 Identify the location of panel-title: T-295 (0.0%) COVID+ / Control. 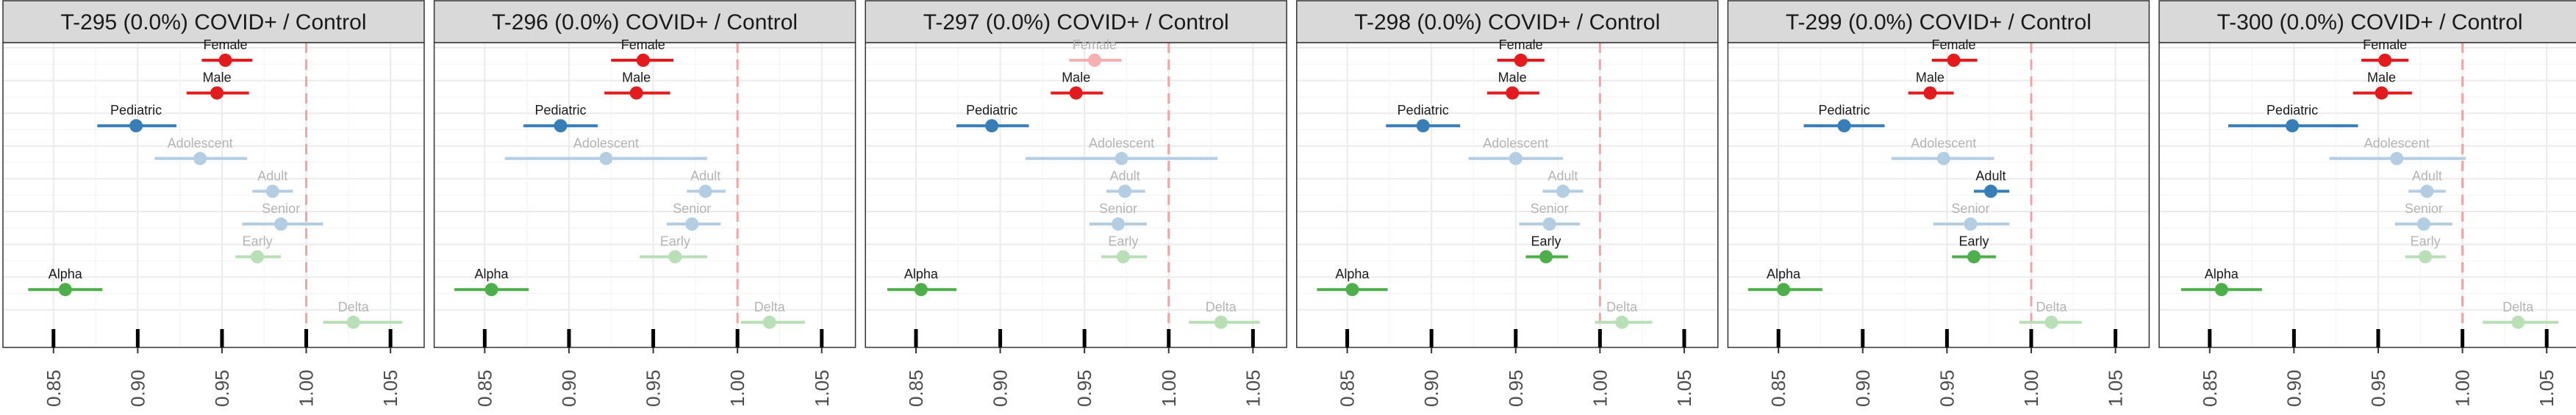
(214, 22).